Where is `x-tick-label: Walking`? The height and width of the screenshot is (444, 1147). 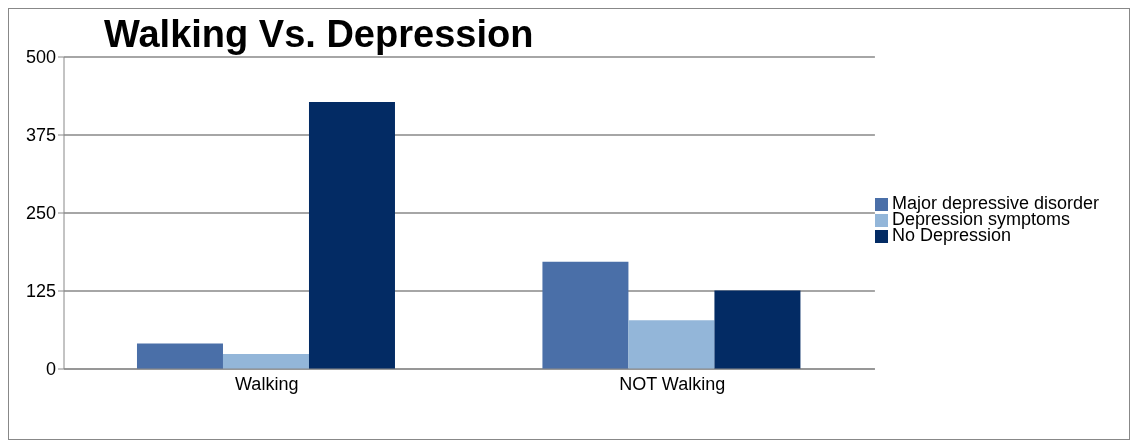
x-tick-label: Walking is located at coordinates (267, 383).